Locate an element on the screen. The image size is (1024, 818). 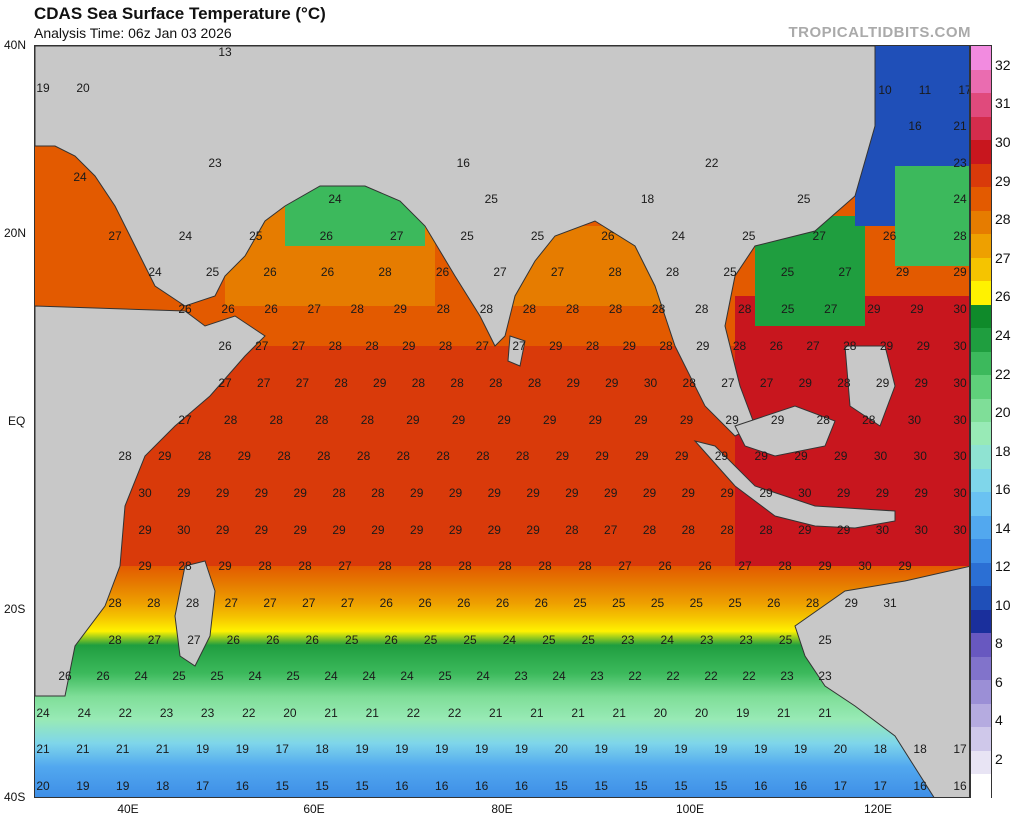
colorbar-tick-label: 28 is located at coordinates (1003, 219).